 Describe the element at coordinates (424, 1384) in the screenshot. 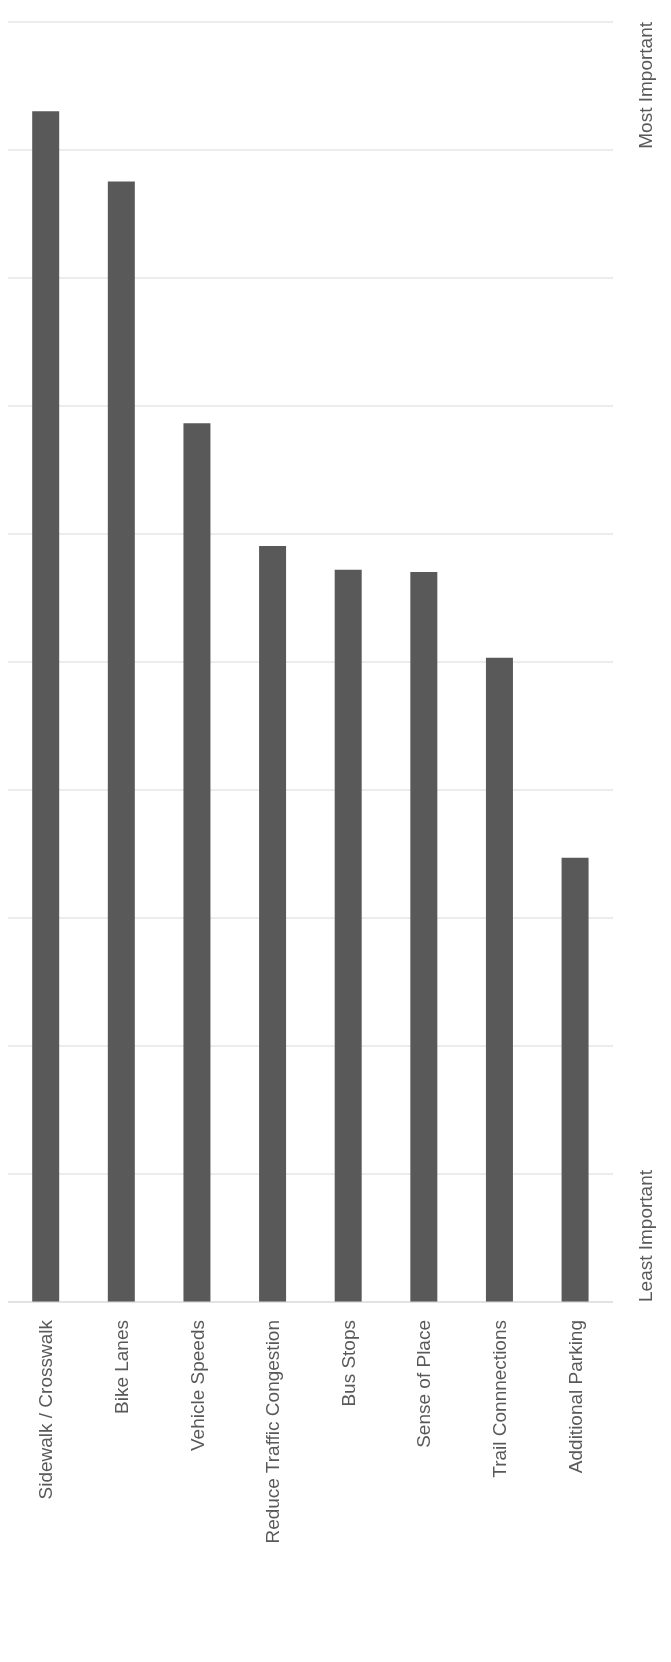

I see `x-tick-label: Sense of Place` at that location.